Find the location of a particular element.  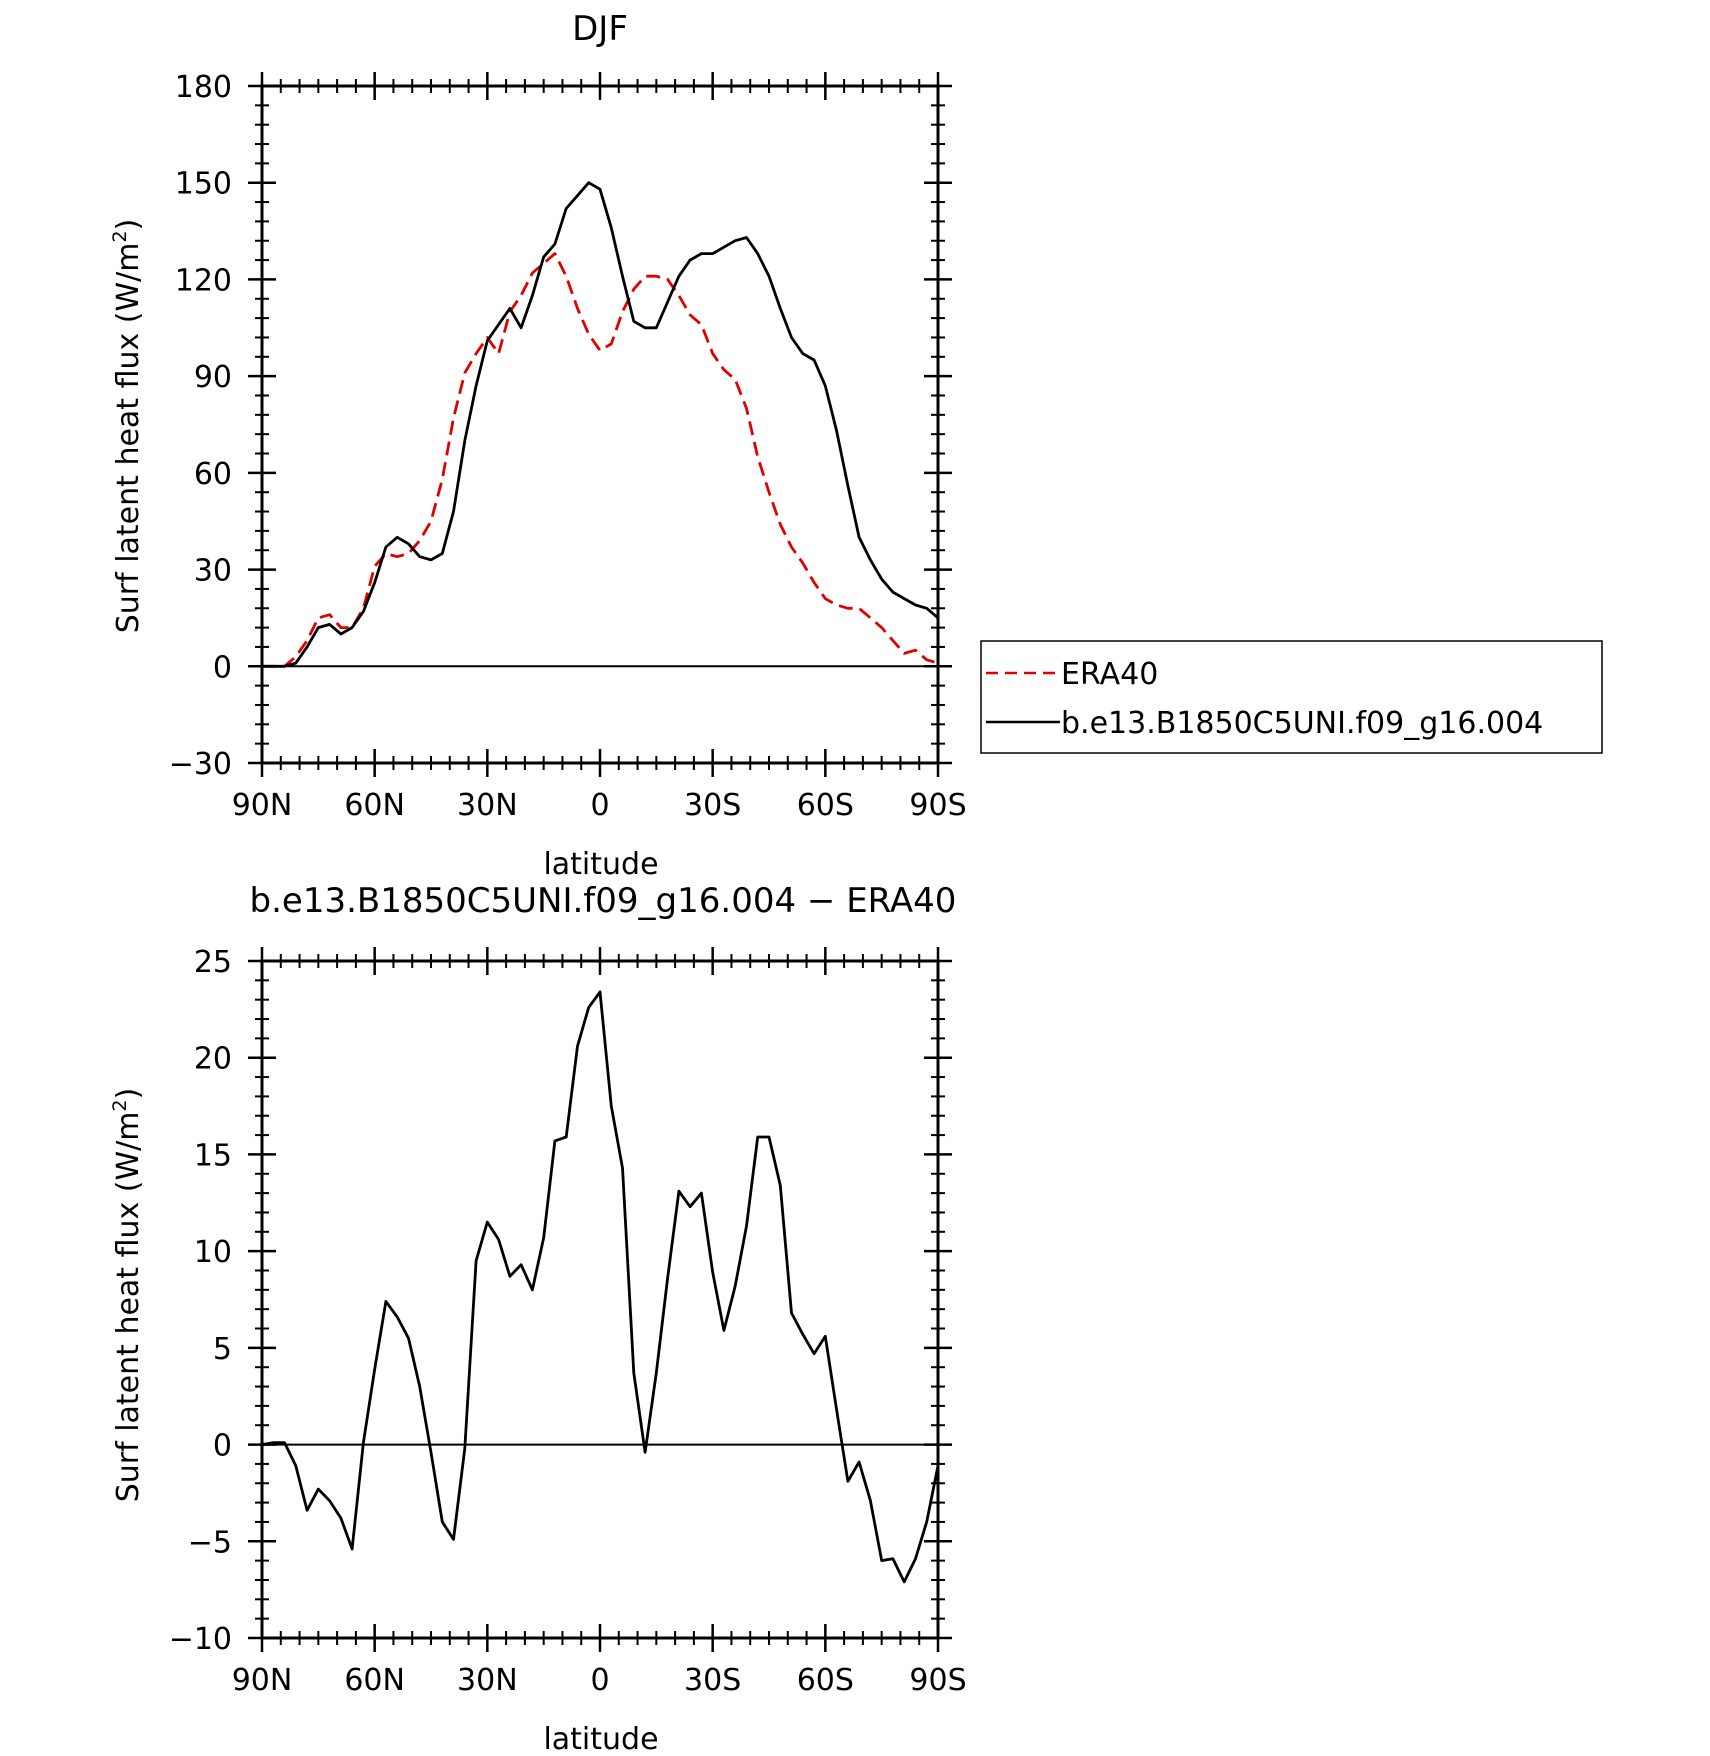

bottom-panel-y-tick-label: −5 is located at coordinates (210, 1542).